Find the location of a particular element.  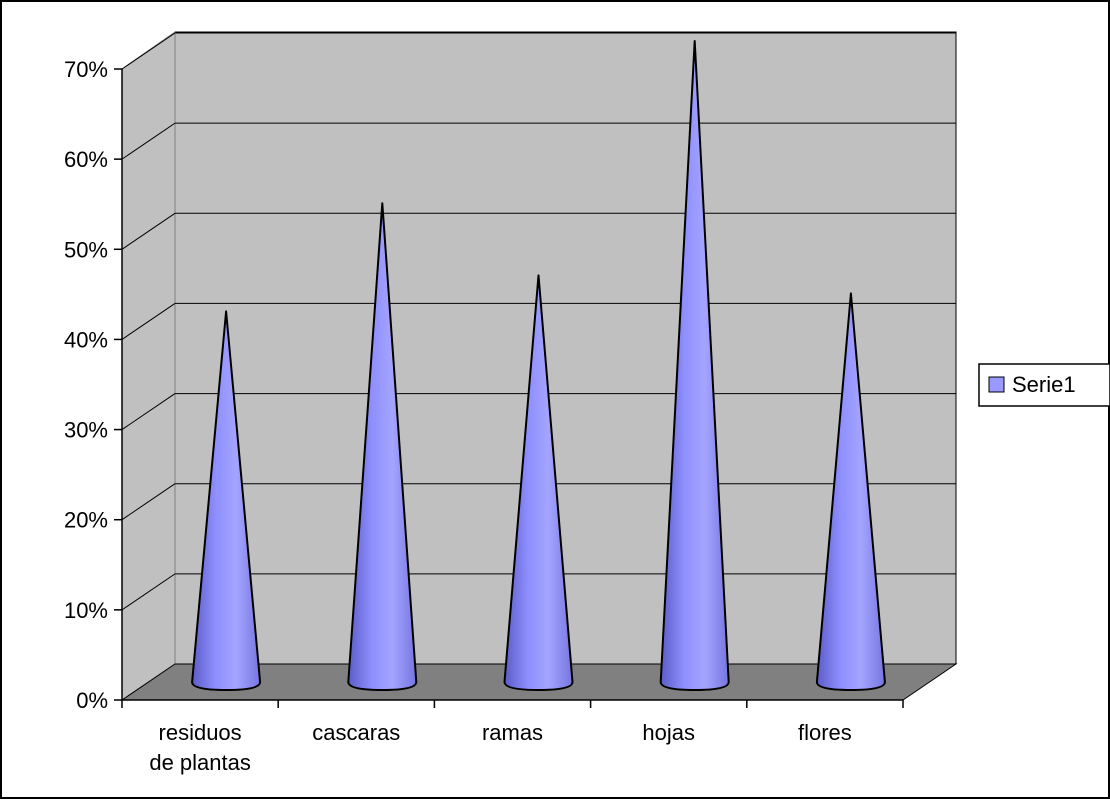

y-axis-ticks: 0% 10% 20% 30% 40% 50% 60% 70% is located at coordinates (93, 385).